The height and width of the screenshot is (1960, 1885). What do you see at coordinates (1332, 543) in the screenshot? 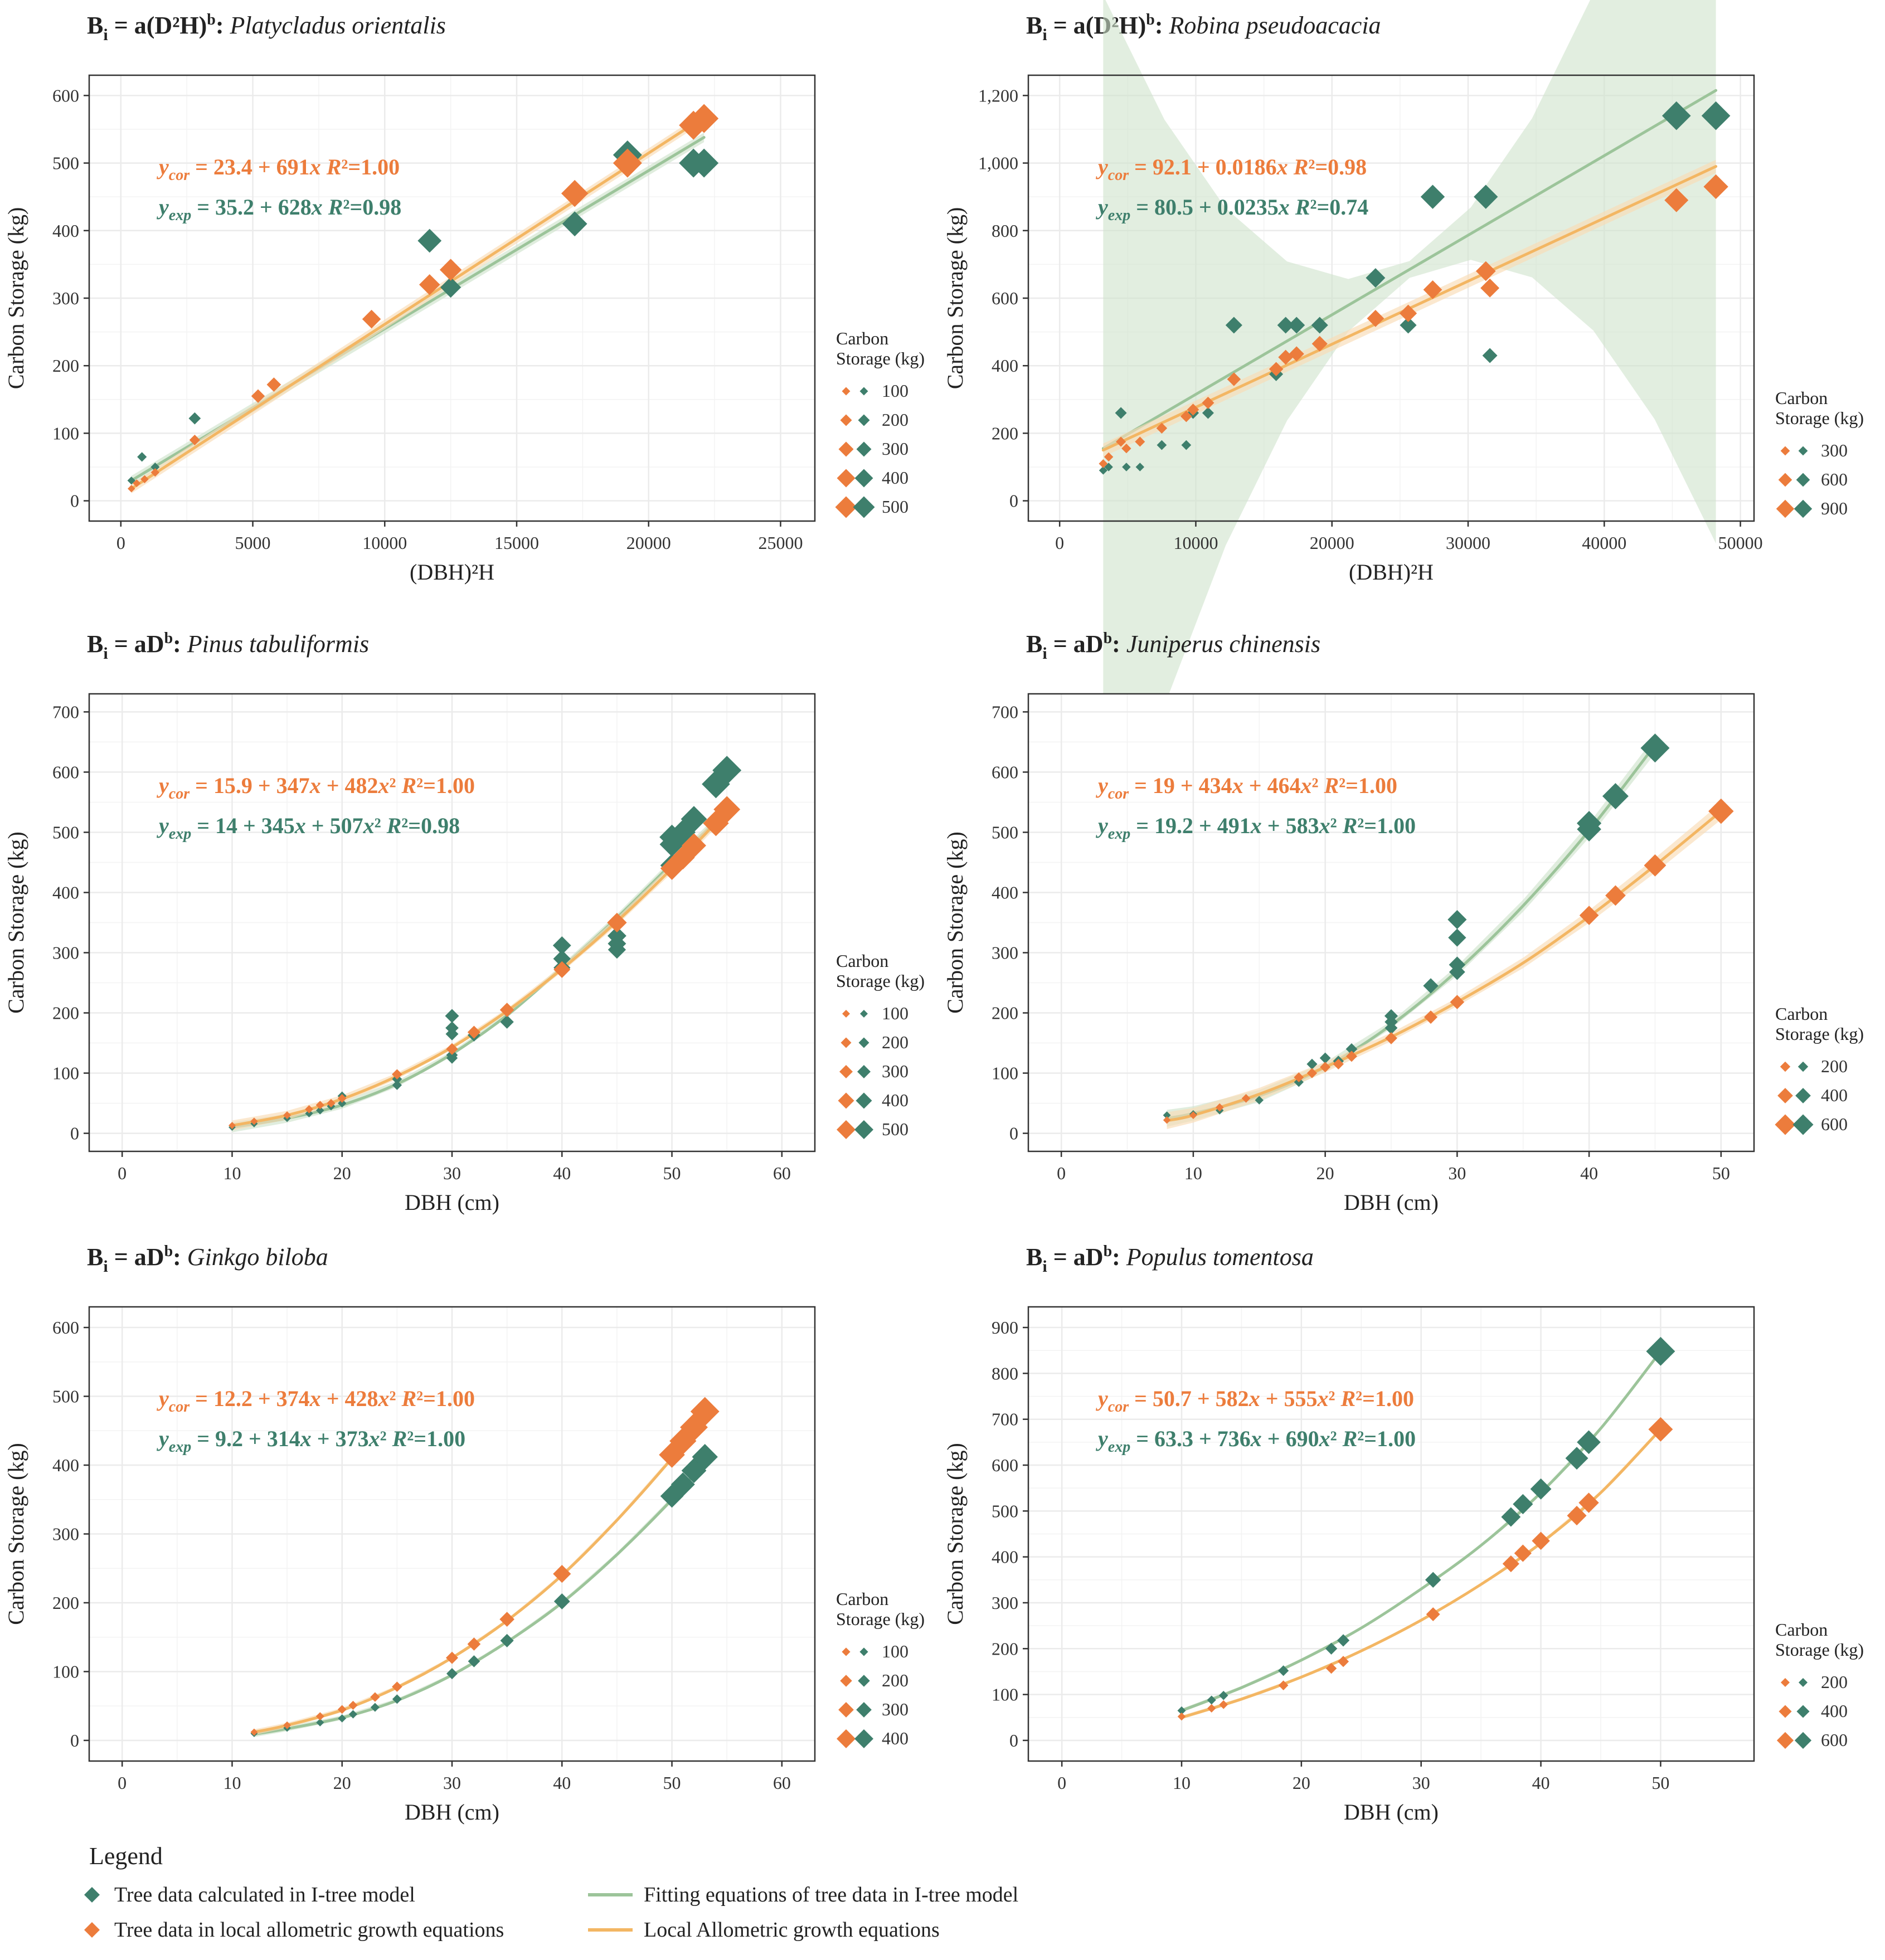
I see `x-tick-label: 20000` at bounding box center [1332, 543].